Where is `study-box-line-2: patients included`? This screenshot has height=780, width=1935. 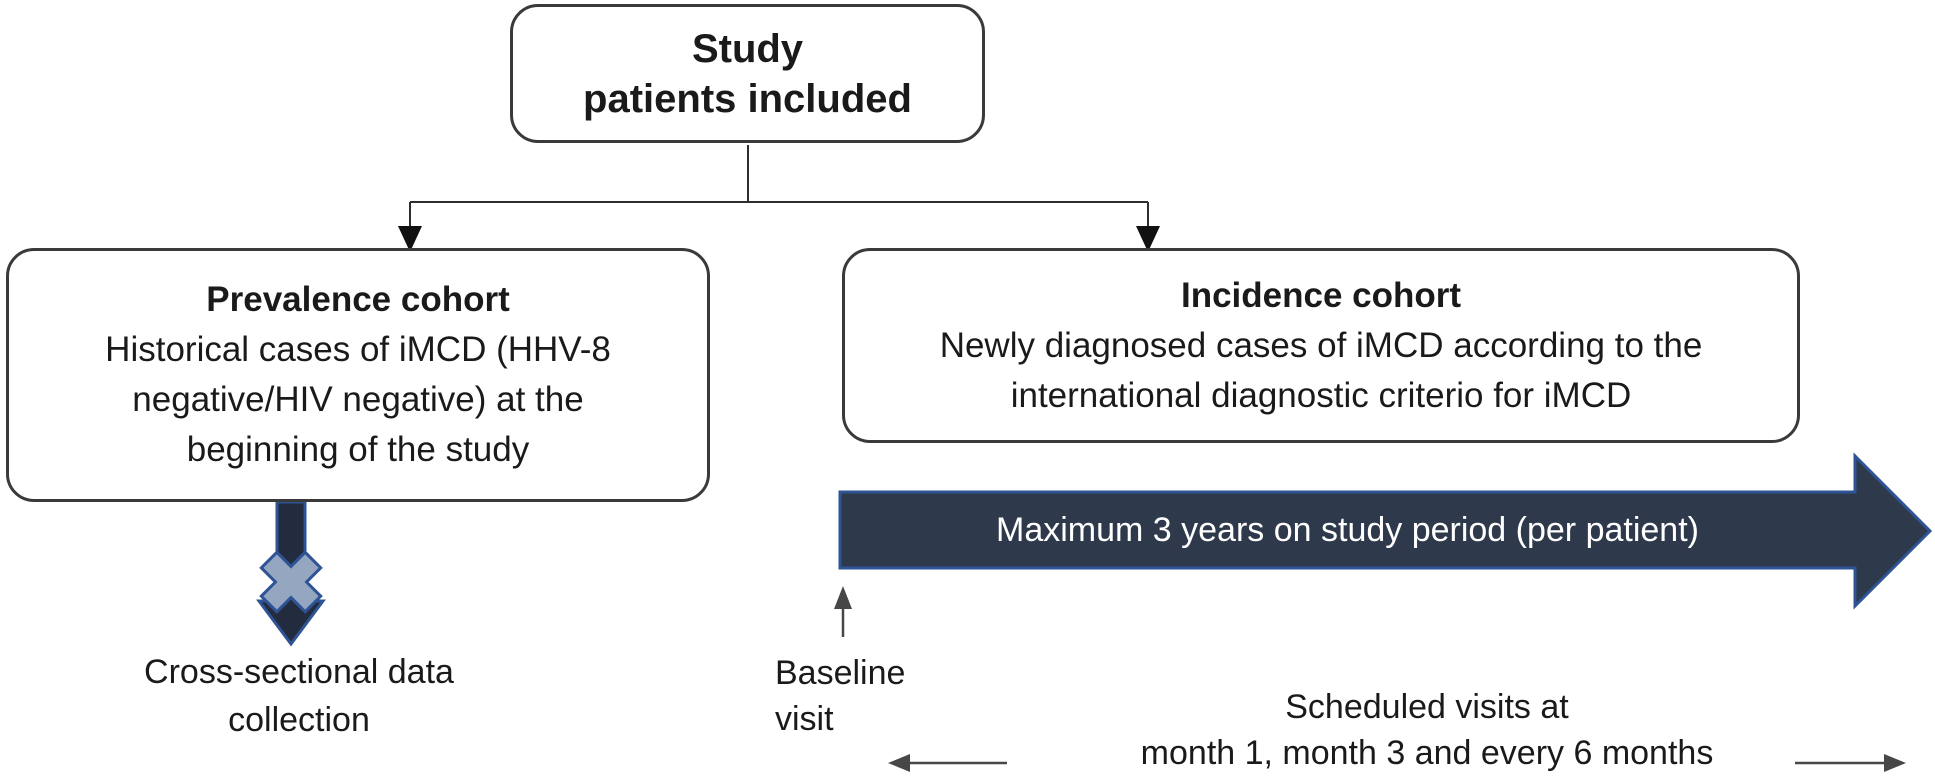
study-box-line-2: patients included is located at coordinates (747, 98).